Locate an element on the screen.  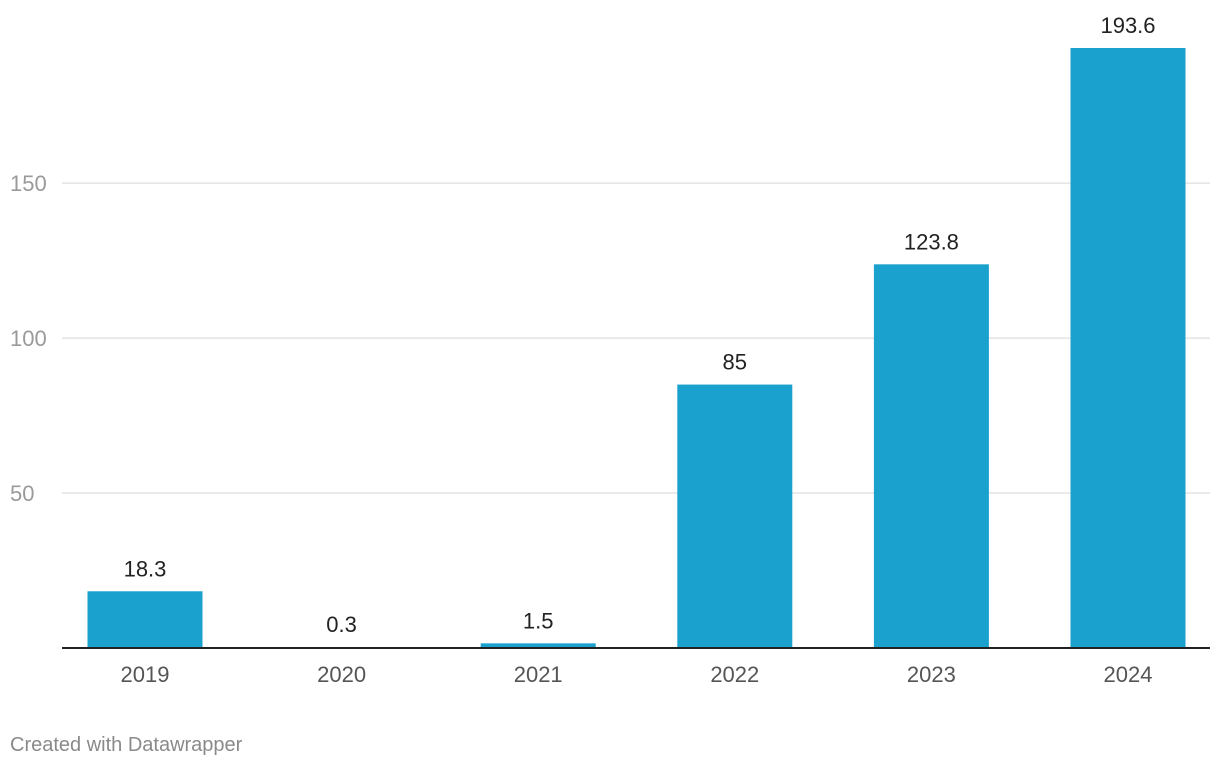
y-tick-label: 100 is located at coordinates (28, 338).